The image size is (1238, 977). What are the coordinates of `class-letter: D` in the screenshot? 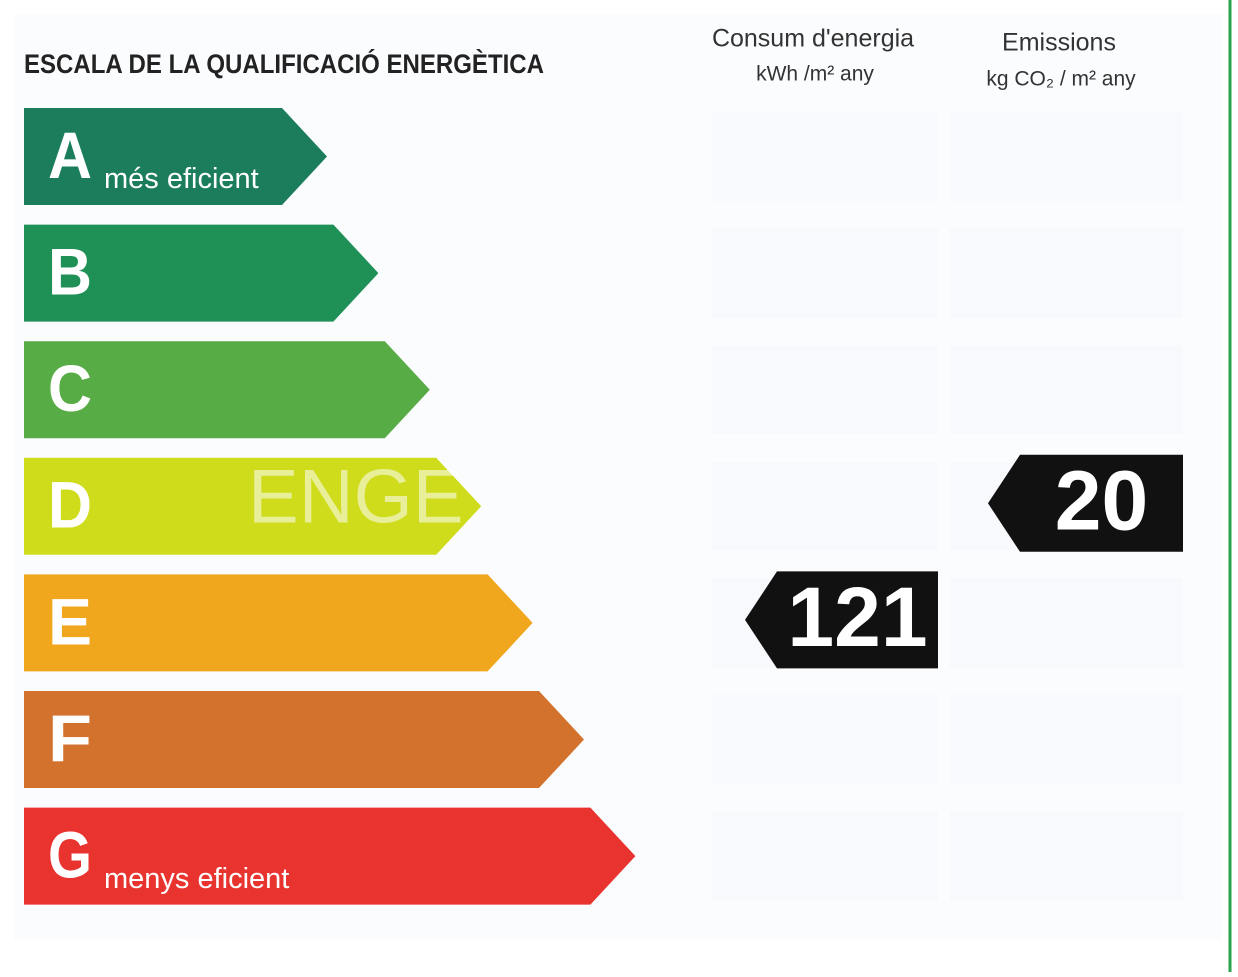 It's located at (70, 505).